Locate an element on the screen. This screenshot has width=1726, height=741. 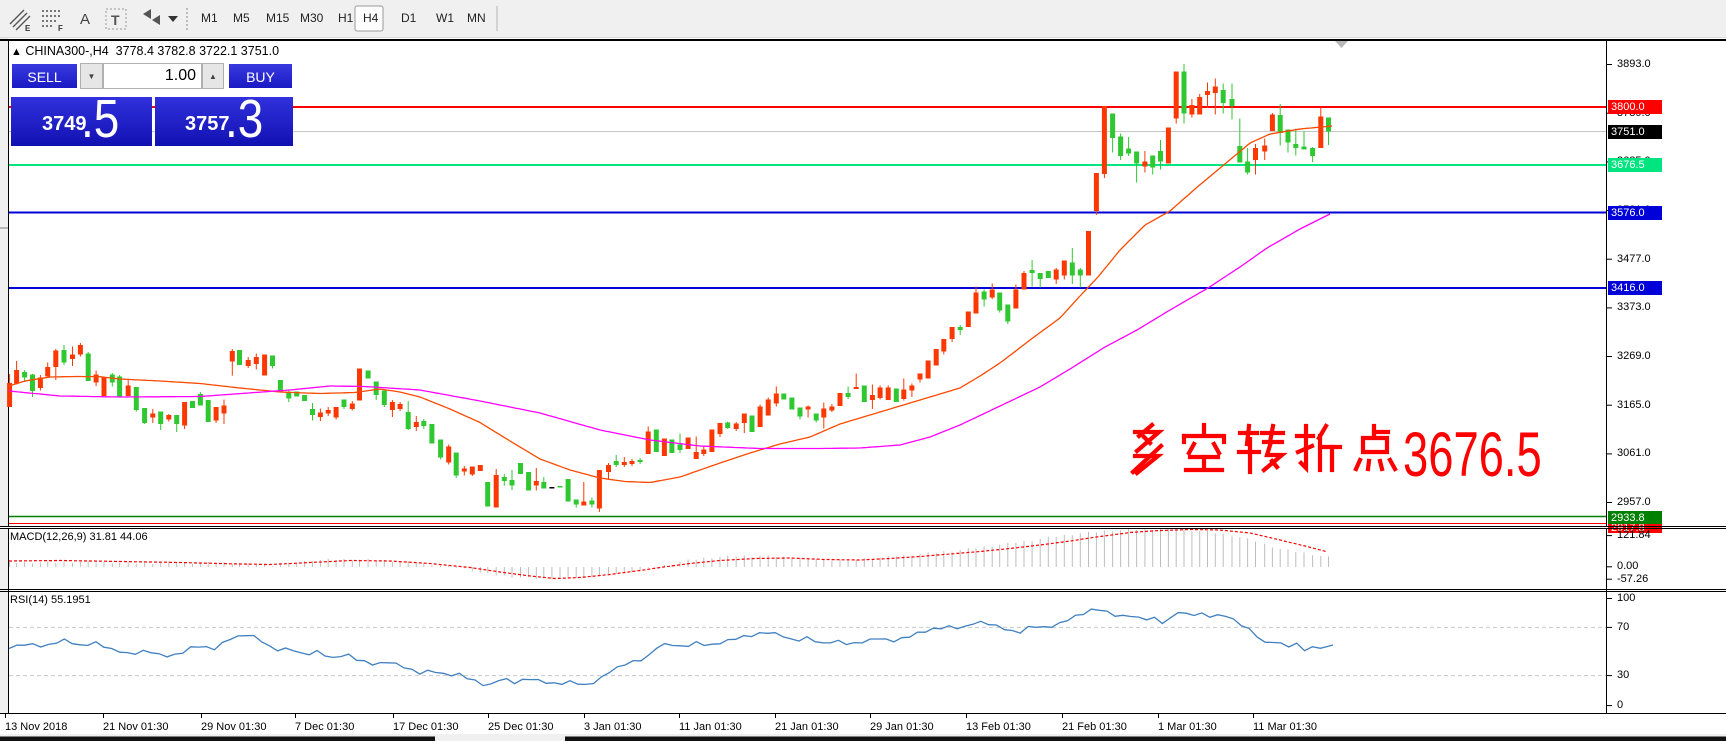
svg-text: E is located at coordinates (28, 28).